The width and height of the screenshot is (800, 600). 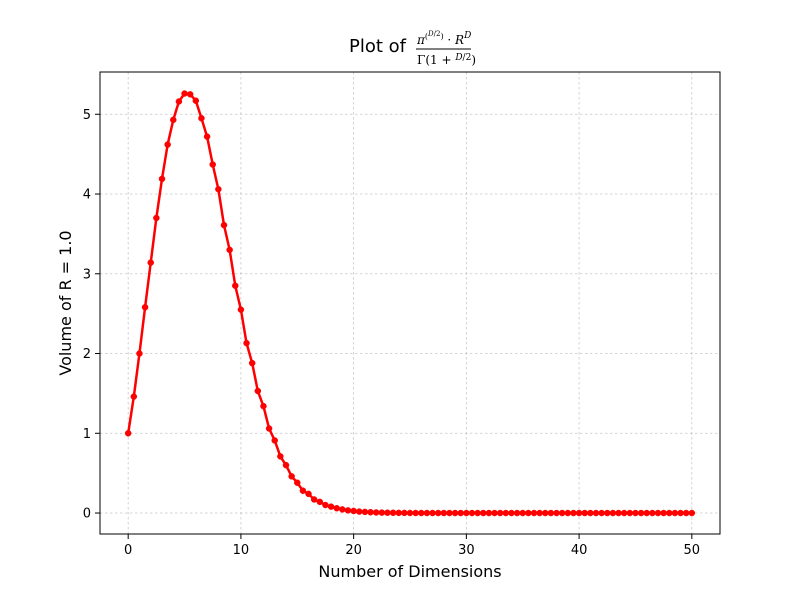 I want to click on x-tick-label: 10, so click(x=241, y=550).